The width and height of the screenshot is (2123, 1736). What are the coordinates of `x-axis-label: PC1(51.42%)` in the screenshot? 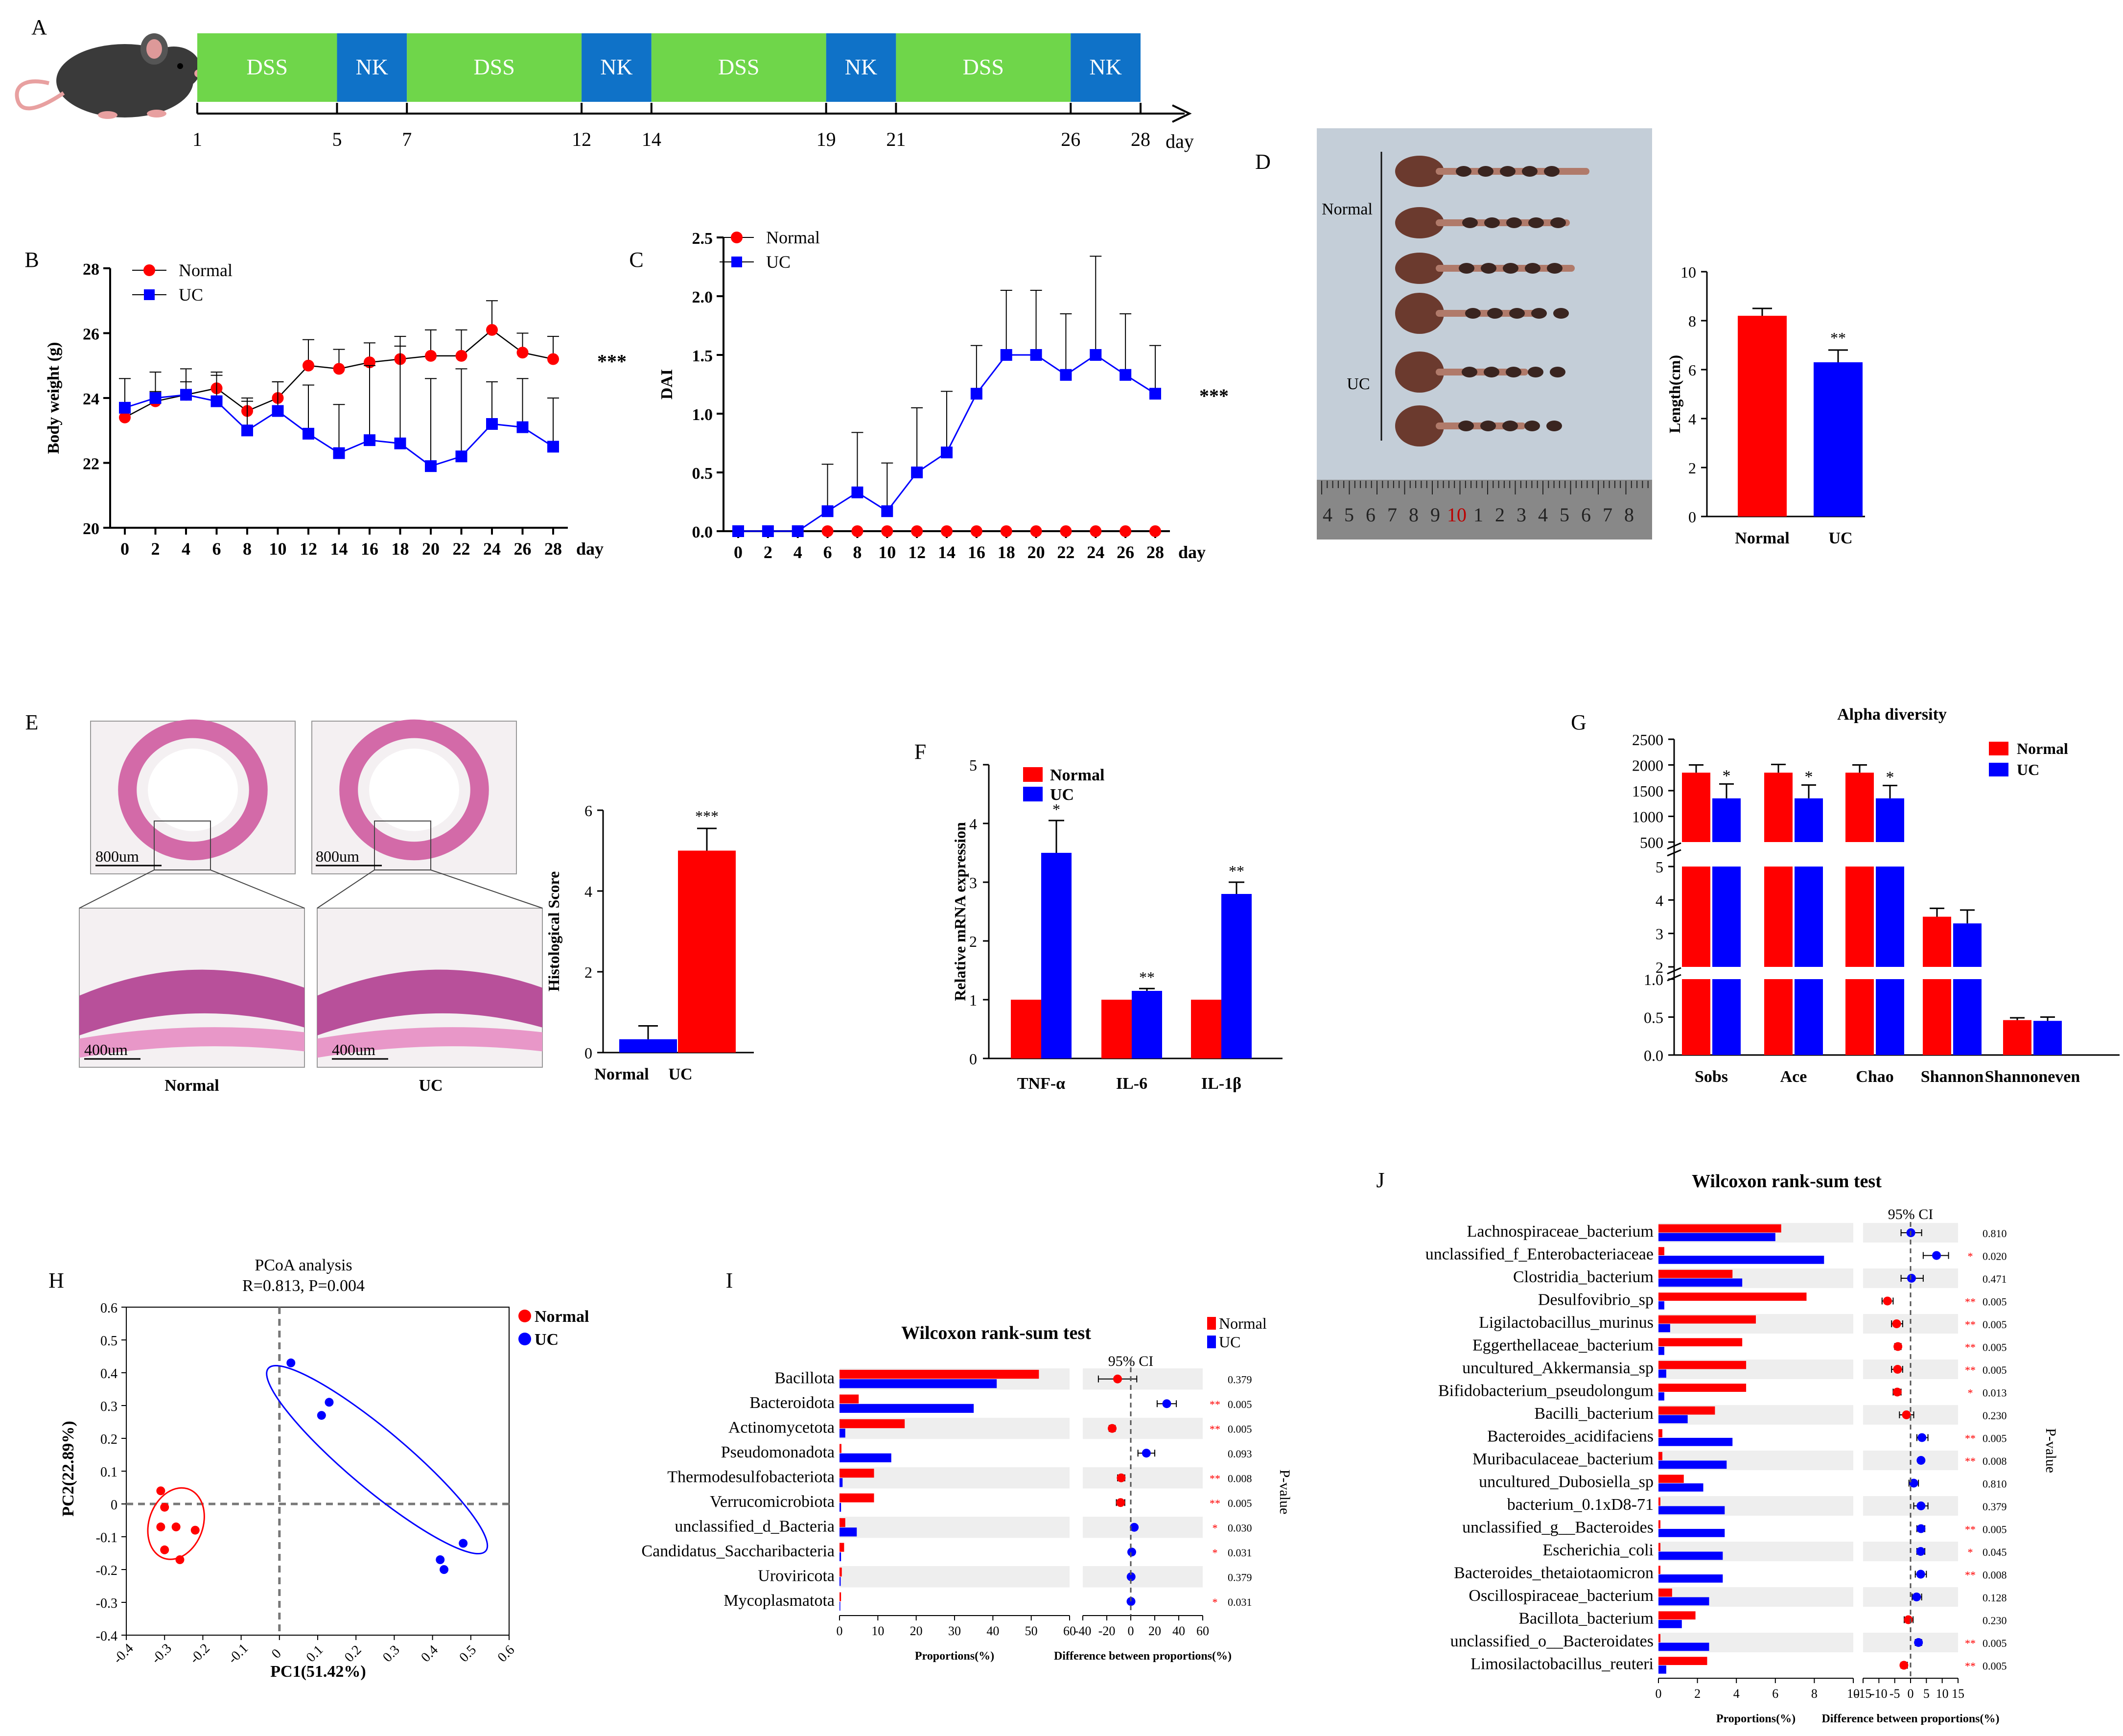 It's located at (318, 1672).